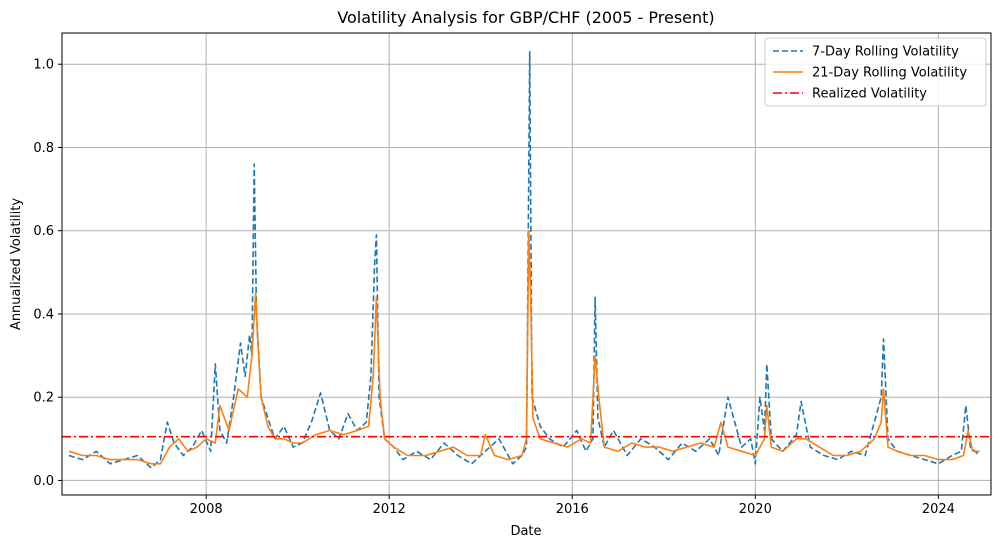  I want to click on legend-box, so click(875, 72).